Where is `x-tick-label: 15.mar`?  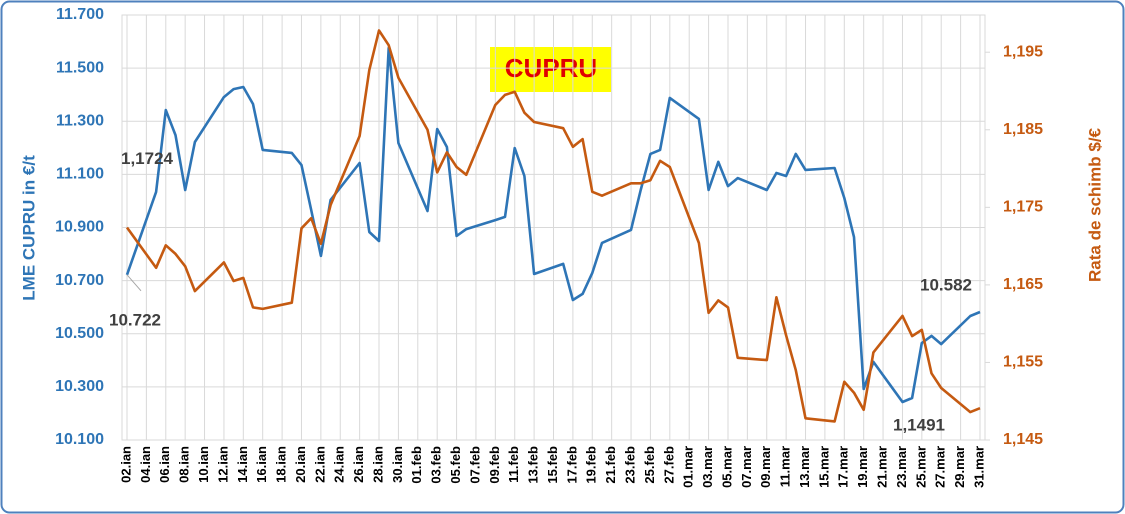
x-tick-label: 15.mar is located at coordinates (823, 467).